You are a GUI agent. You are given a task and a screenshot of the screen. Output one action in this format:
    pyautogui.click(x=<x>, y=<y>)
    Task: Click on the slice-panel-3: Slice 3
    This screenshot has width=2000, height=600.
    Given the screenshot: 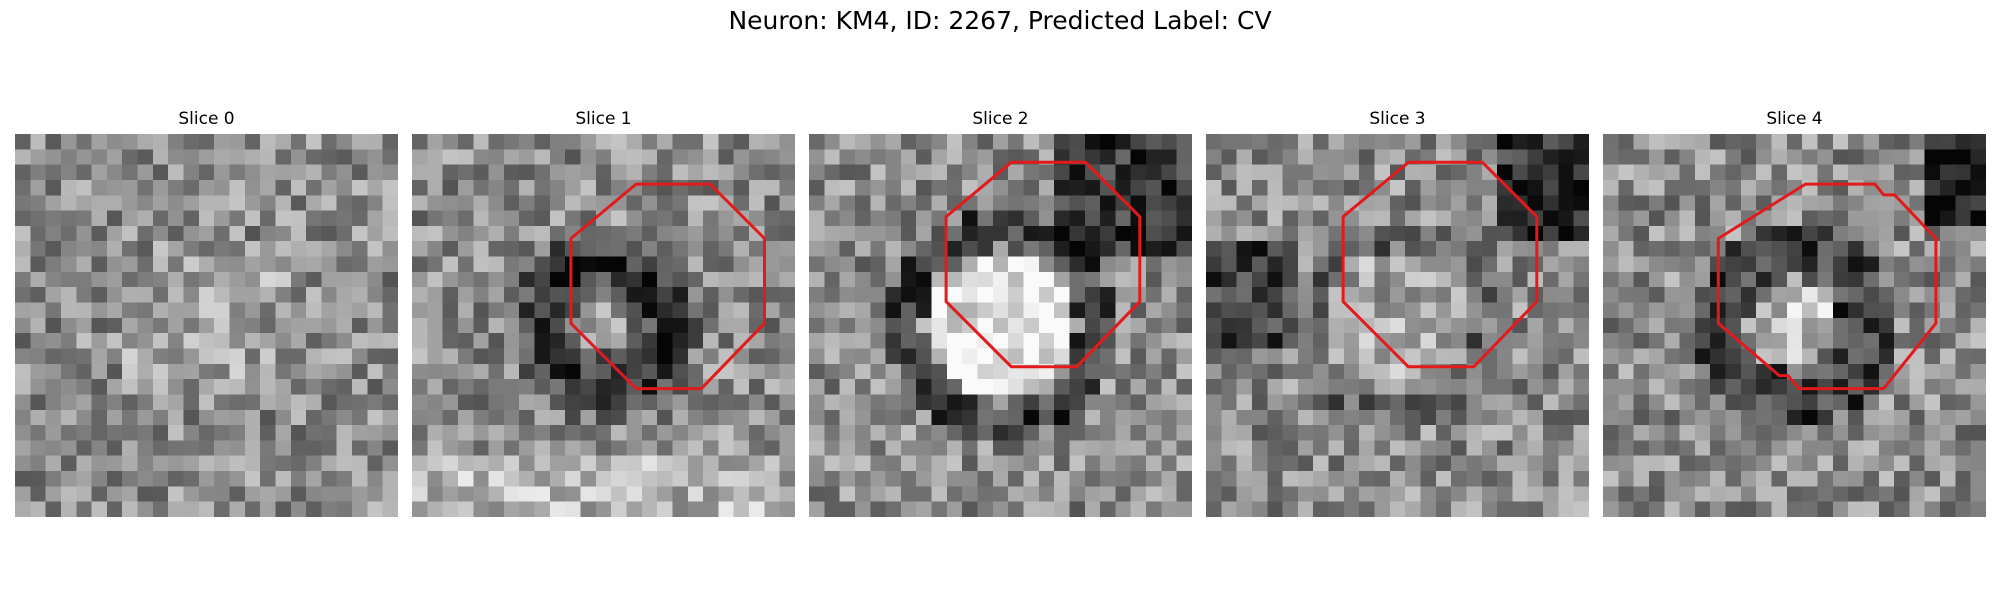 What is the action you would take?
    pyautogui.click(x=1397, y=312)
    